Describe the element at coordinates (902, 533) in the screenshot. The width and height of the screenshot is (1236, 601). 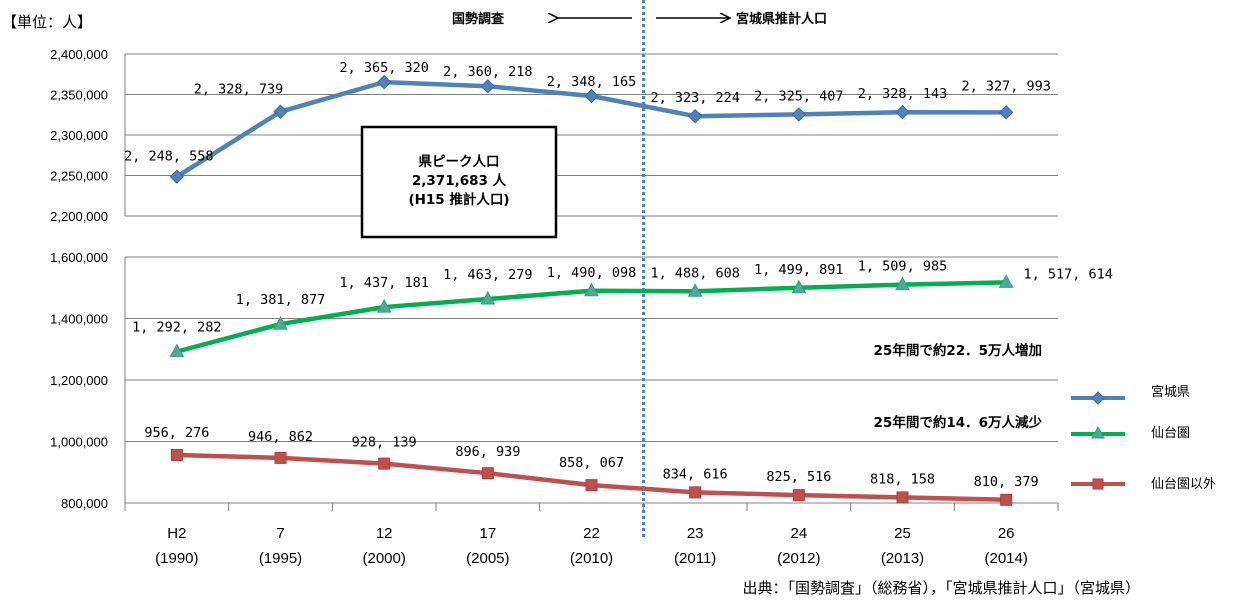
I see `x-category-label: 25` at that location.